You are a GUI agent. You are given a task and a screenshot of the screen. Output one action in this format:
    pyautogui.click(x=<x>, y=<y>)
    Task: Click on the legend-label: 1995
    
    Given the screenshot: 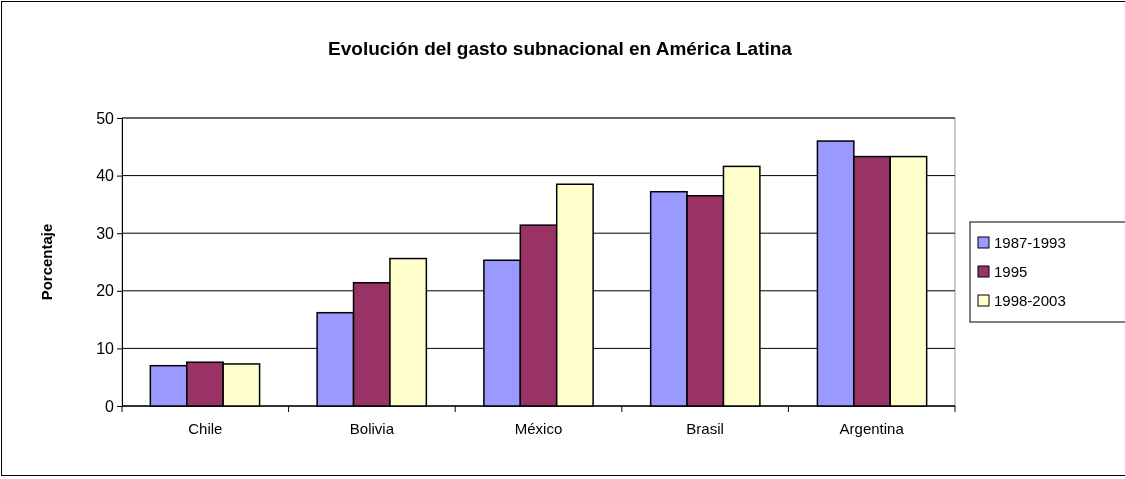 What is the action you would take?
    pyautogui.click(x=1011, y=271)
    